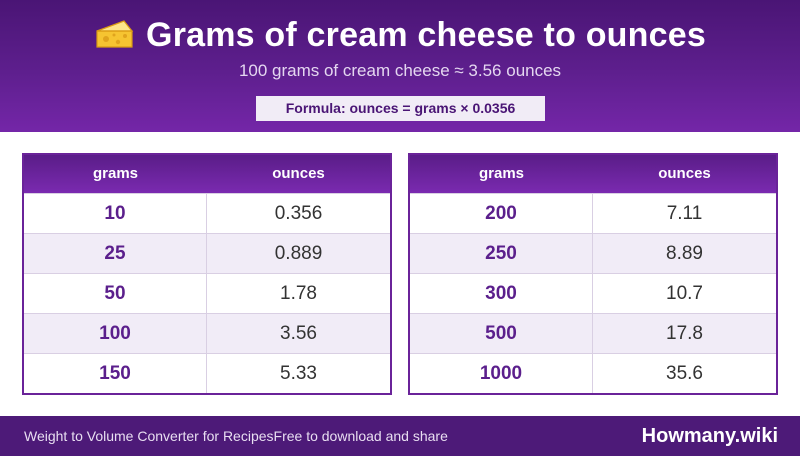 The image size is (800, 456). I want to click on grams-cell: 1000, so click(501, 373).